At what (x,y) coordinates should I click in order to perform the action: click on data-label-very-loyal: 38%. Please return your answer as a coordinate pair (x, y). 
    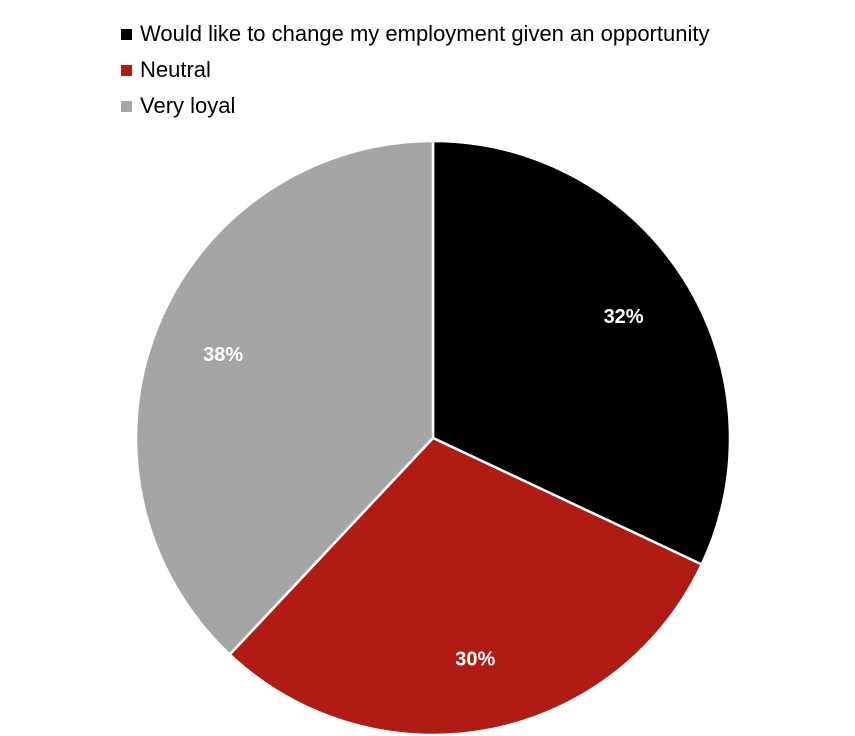
    Looking at the image, I should click on (223, 355).